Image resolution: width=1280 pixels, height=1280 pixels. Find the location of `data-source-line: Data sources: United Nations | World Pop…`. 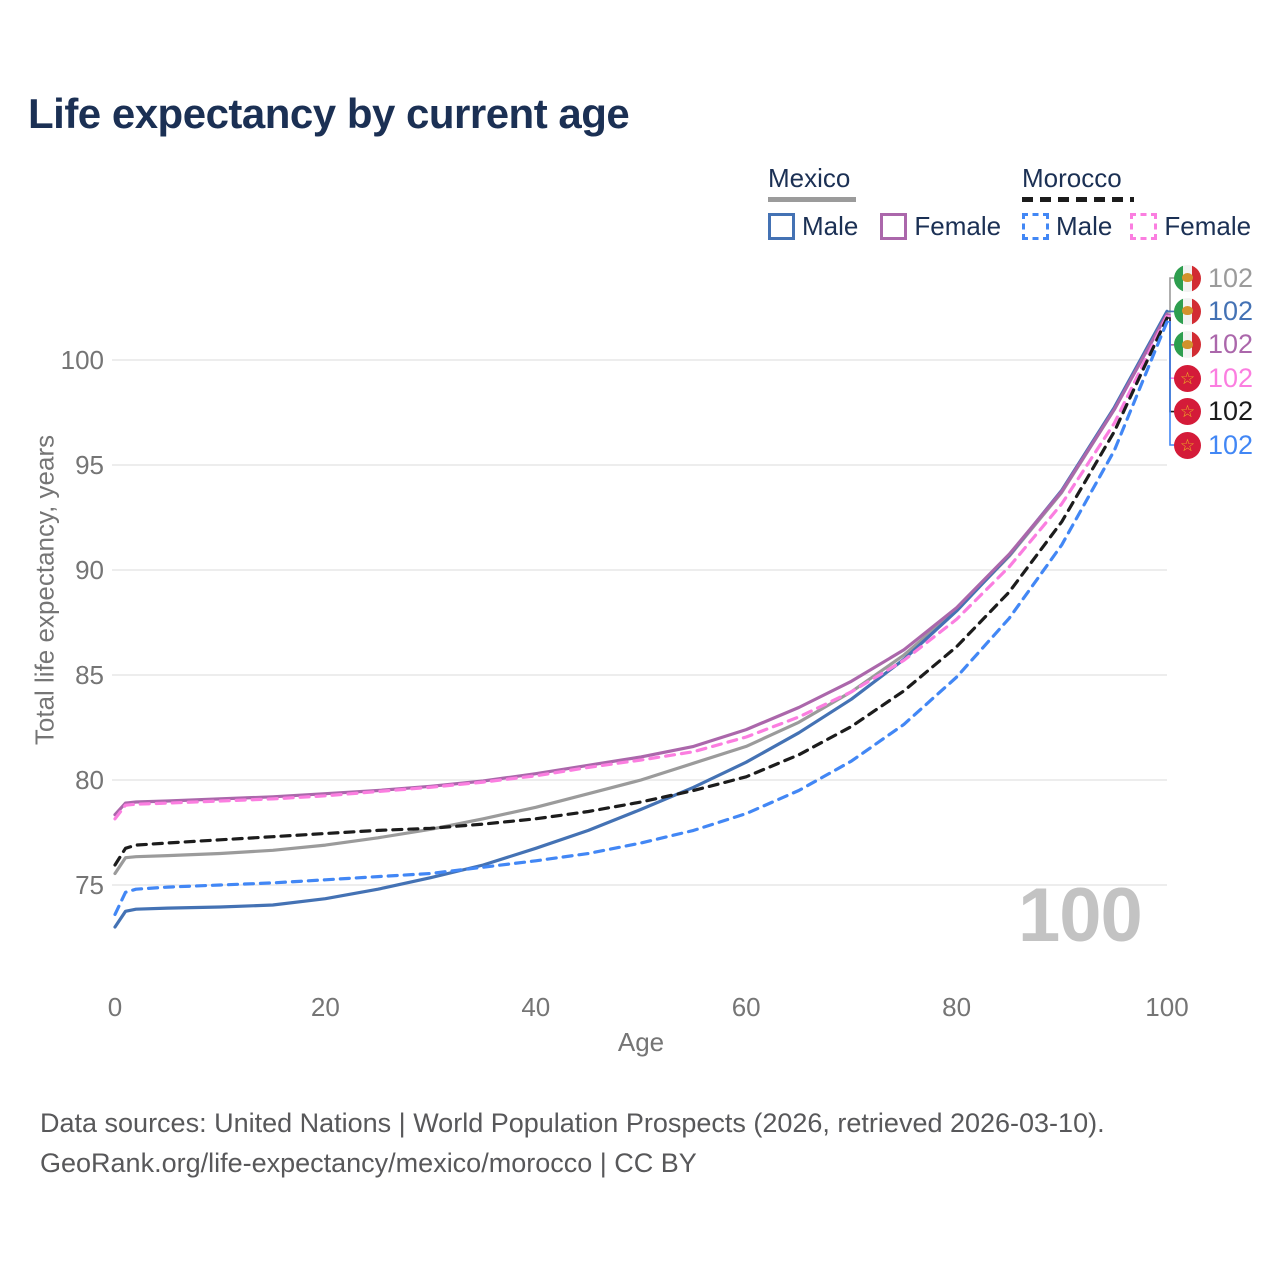

data-source-line: Data sources: United Nations | World Pop… is located at coordinates (572, 1123).